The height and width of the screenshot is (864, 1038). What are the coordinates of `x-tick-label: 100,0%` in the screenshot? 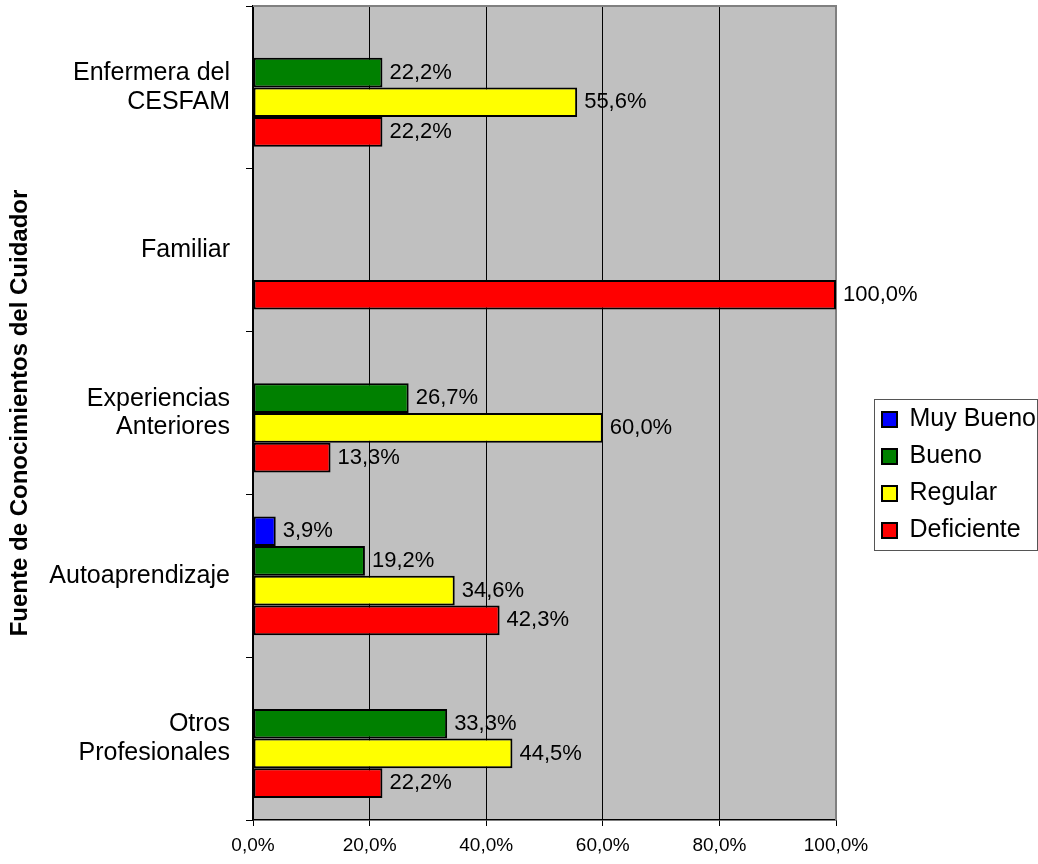 It's located at (836, 844).